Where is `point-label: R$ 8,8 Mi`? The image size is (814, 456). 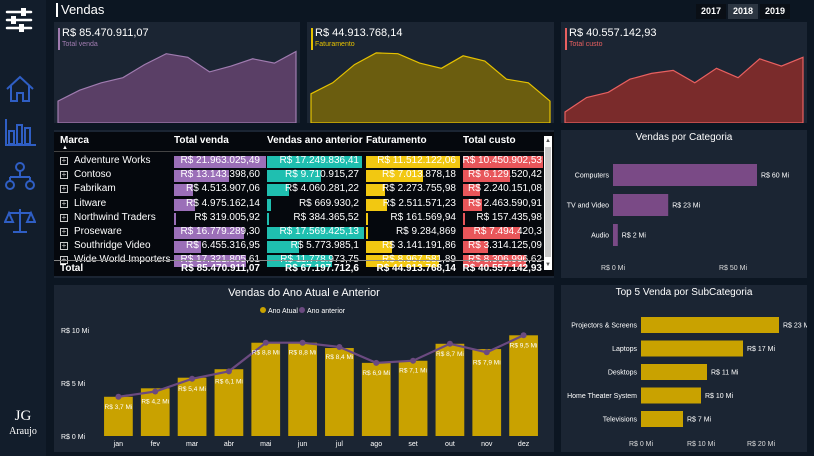
point-label: R$ 8,8 Mi is located at coordinates (266, 353).